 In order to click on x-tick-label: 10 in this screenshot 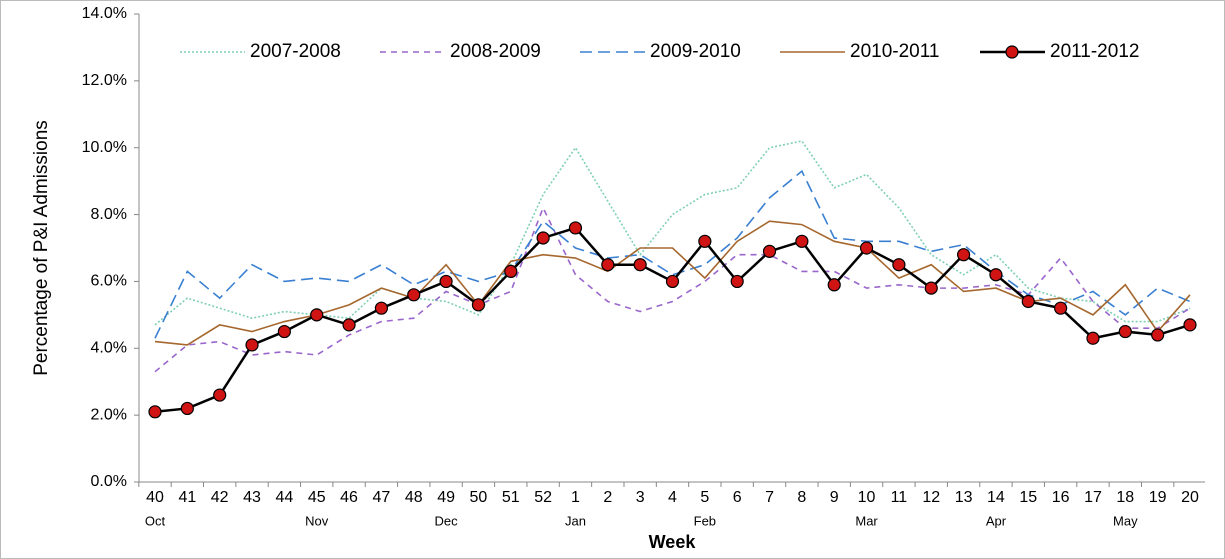, I will do `click(867, 497)`.